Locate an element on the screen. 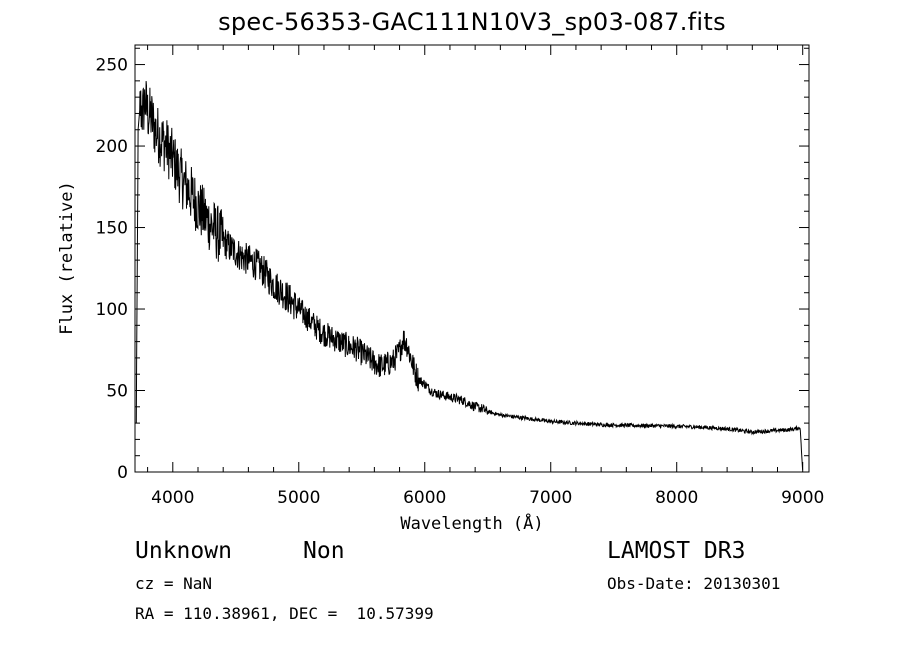 This screenshot has width=900, height=649. x-tick-label: 6000 is located at coordinates (424, 498).